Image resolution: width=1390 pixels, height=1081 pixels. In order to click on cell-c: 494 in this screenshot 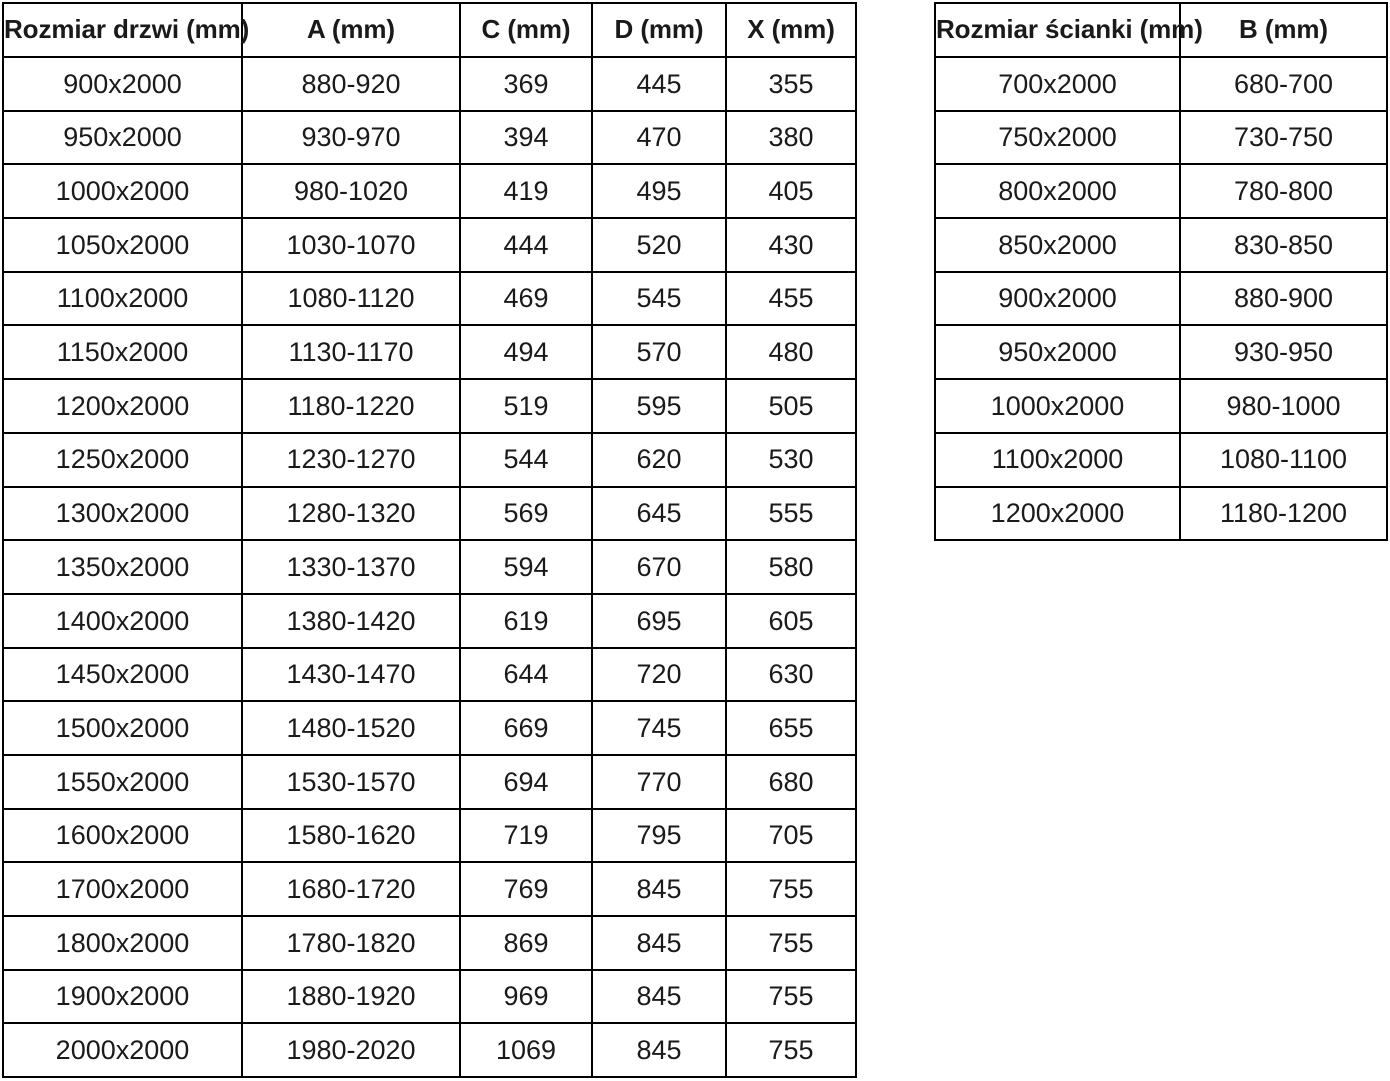, I will do `click(526, 352)`.